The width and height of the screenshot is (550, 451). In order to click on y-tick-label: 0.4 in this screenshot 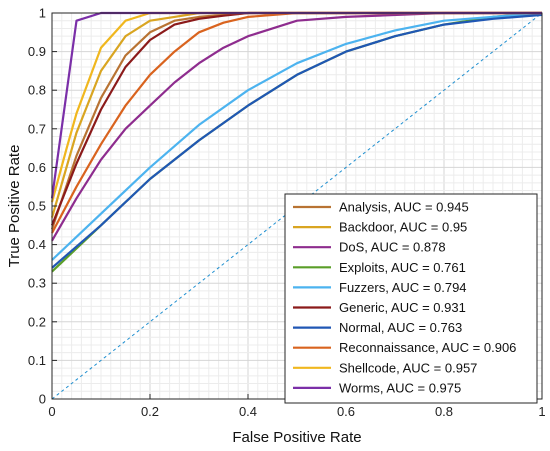, I will do `click(37, 244)`.